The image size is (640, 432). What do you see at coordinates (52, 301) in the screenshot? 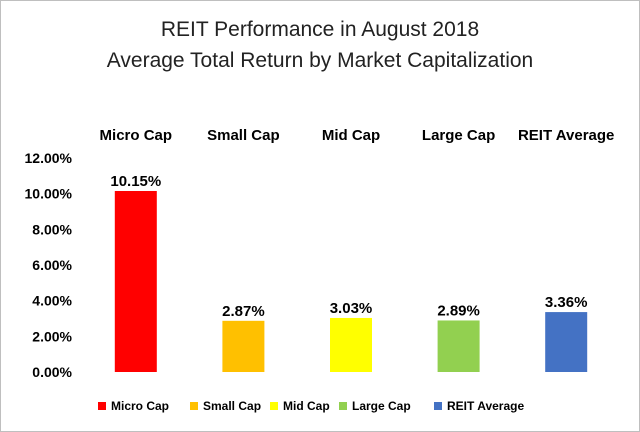
I see `y-tick-label: 4.00%` at bounding box center [52, 301].